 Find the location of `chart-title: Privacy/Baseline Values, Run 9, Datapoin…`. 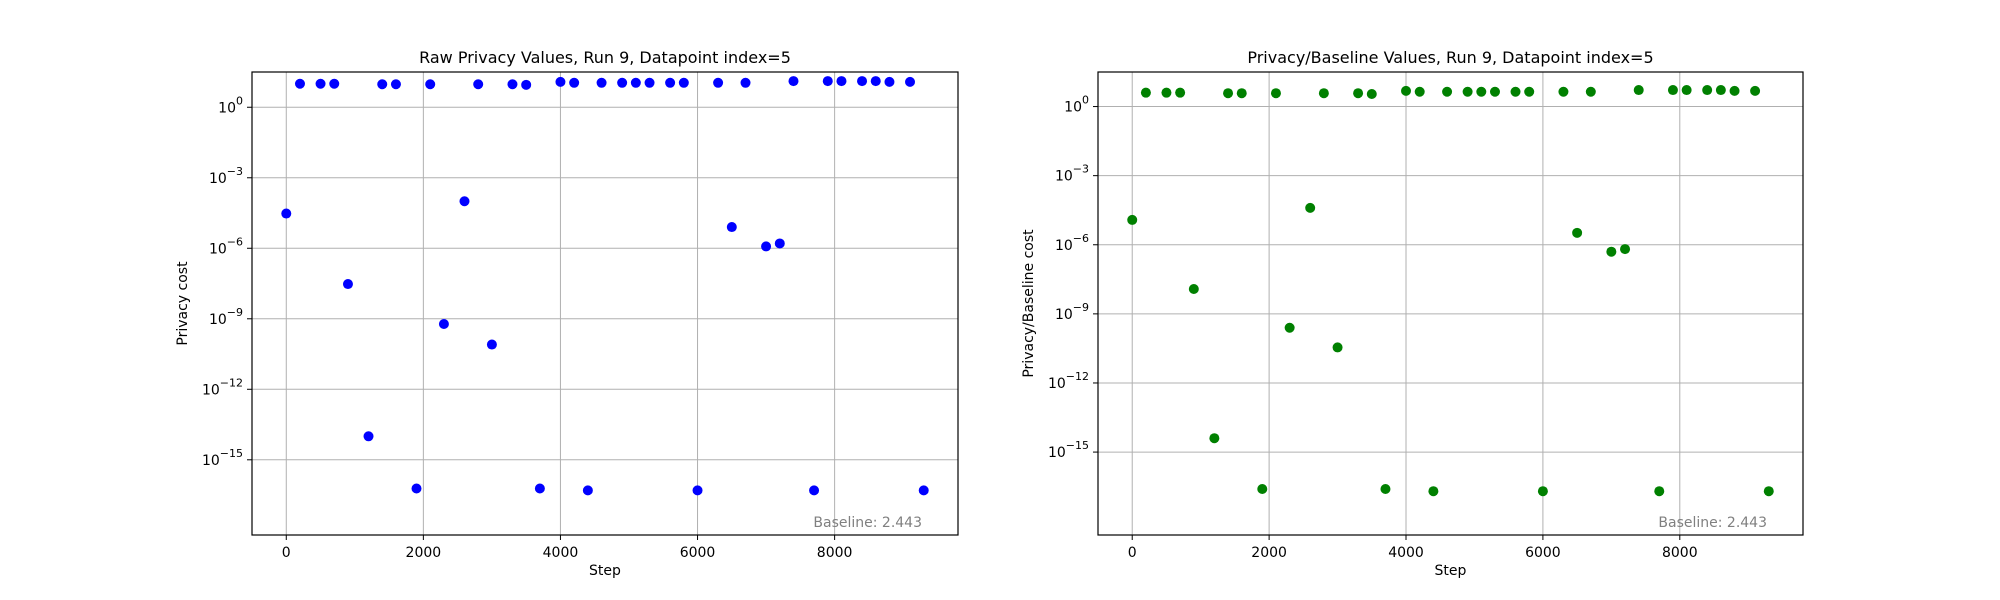

chart-title: Privacy/Baseline Values, Run 9, Datapoin… is located at coordinates (1450, 57).